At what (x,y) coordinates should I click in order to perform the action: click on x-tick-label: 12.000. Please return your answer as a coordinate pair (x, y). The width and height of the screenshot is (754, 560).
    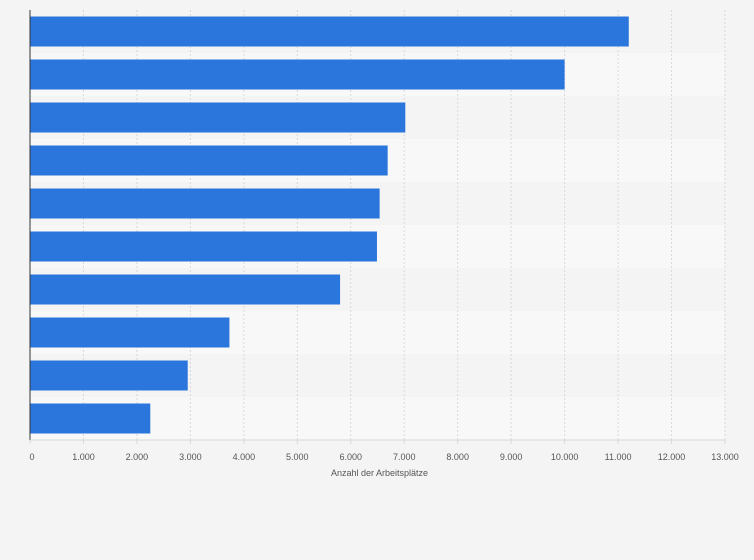
    Looking at the image, I should click on (672, 457).